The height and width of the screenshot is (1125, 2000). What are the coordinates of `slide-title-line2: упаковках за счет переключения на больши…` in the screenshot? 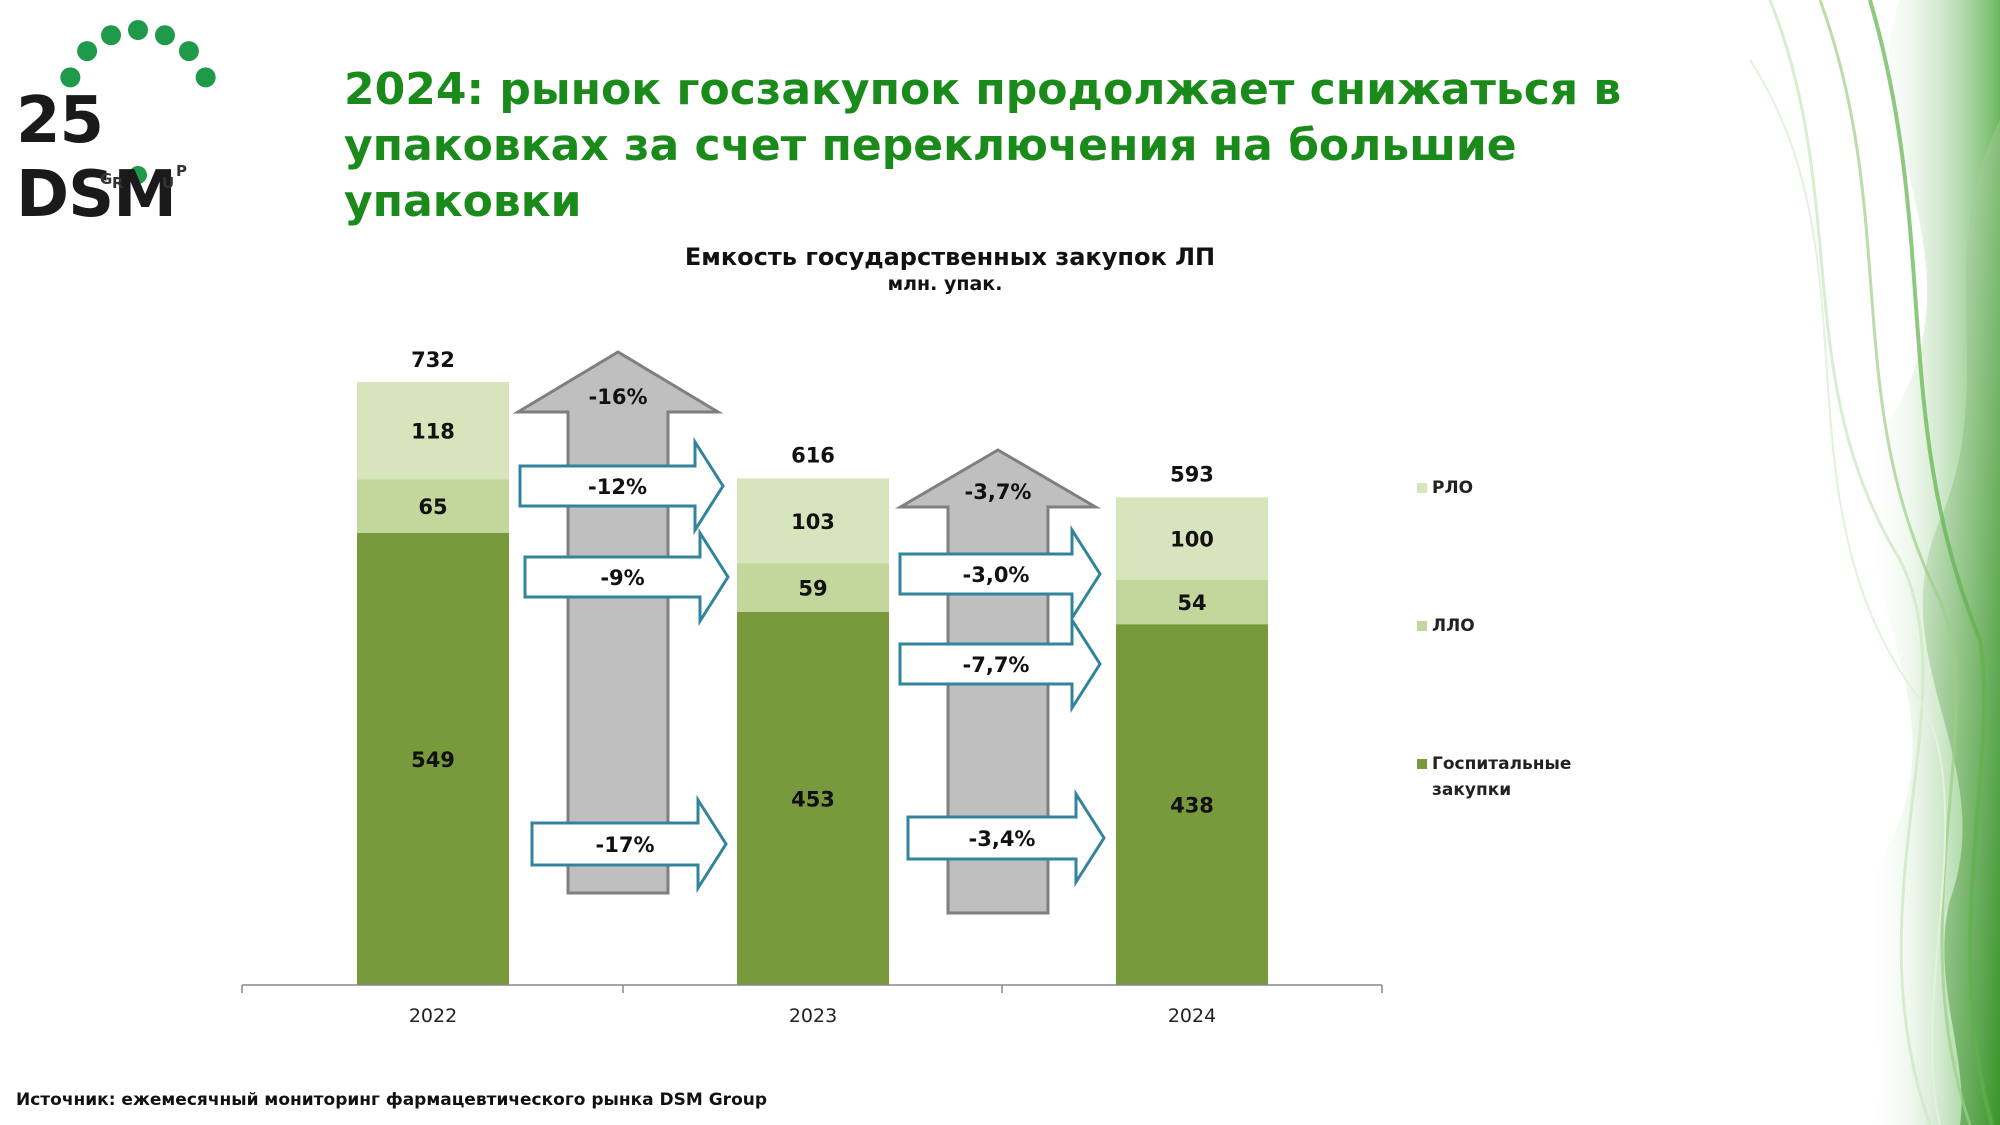 It's located at (930, 173).